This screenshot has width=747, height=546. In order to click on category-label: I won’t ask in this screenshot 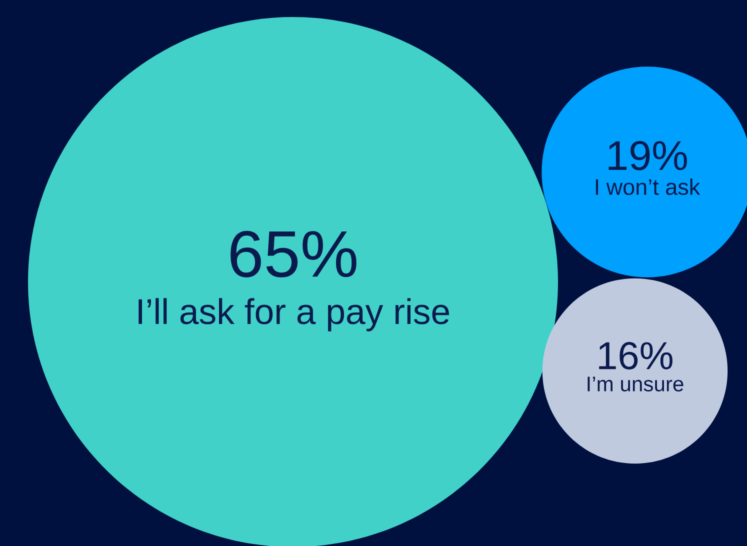, I will do `click(648, 187)`.